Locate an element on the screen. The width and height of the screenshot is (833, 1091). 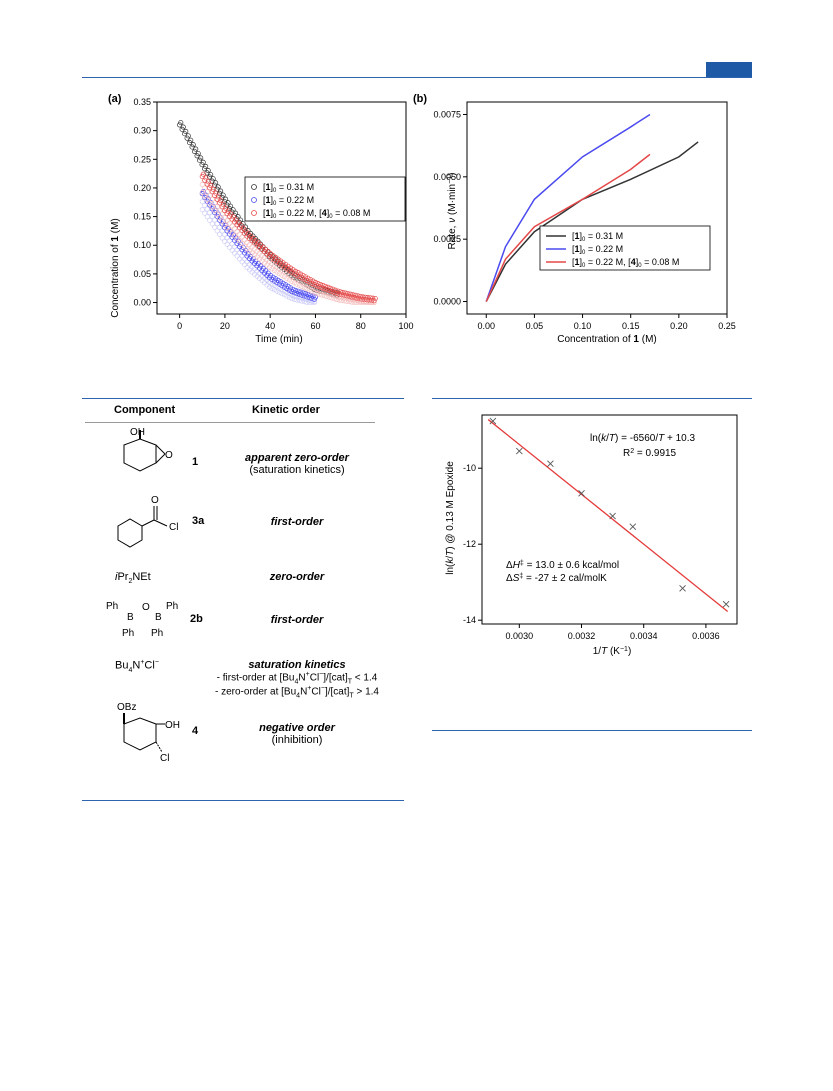
y-tick-label: 0.30 is located at coordinates (142, 131).